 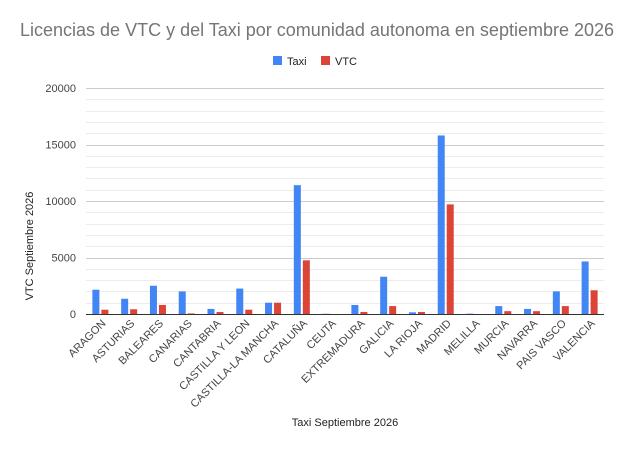 I want to click on legend-label-vtc: VTC, so click(x=346, y=62).